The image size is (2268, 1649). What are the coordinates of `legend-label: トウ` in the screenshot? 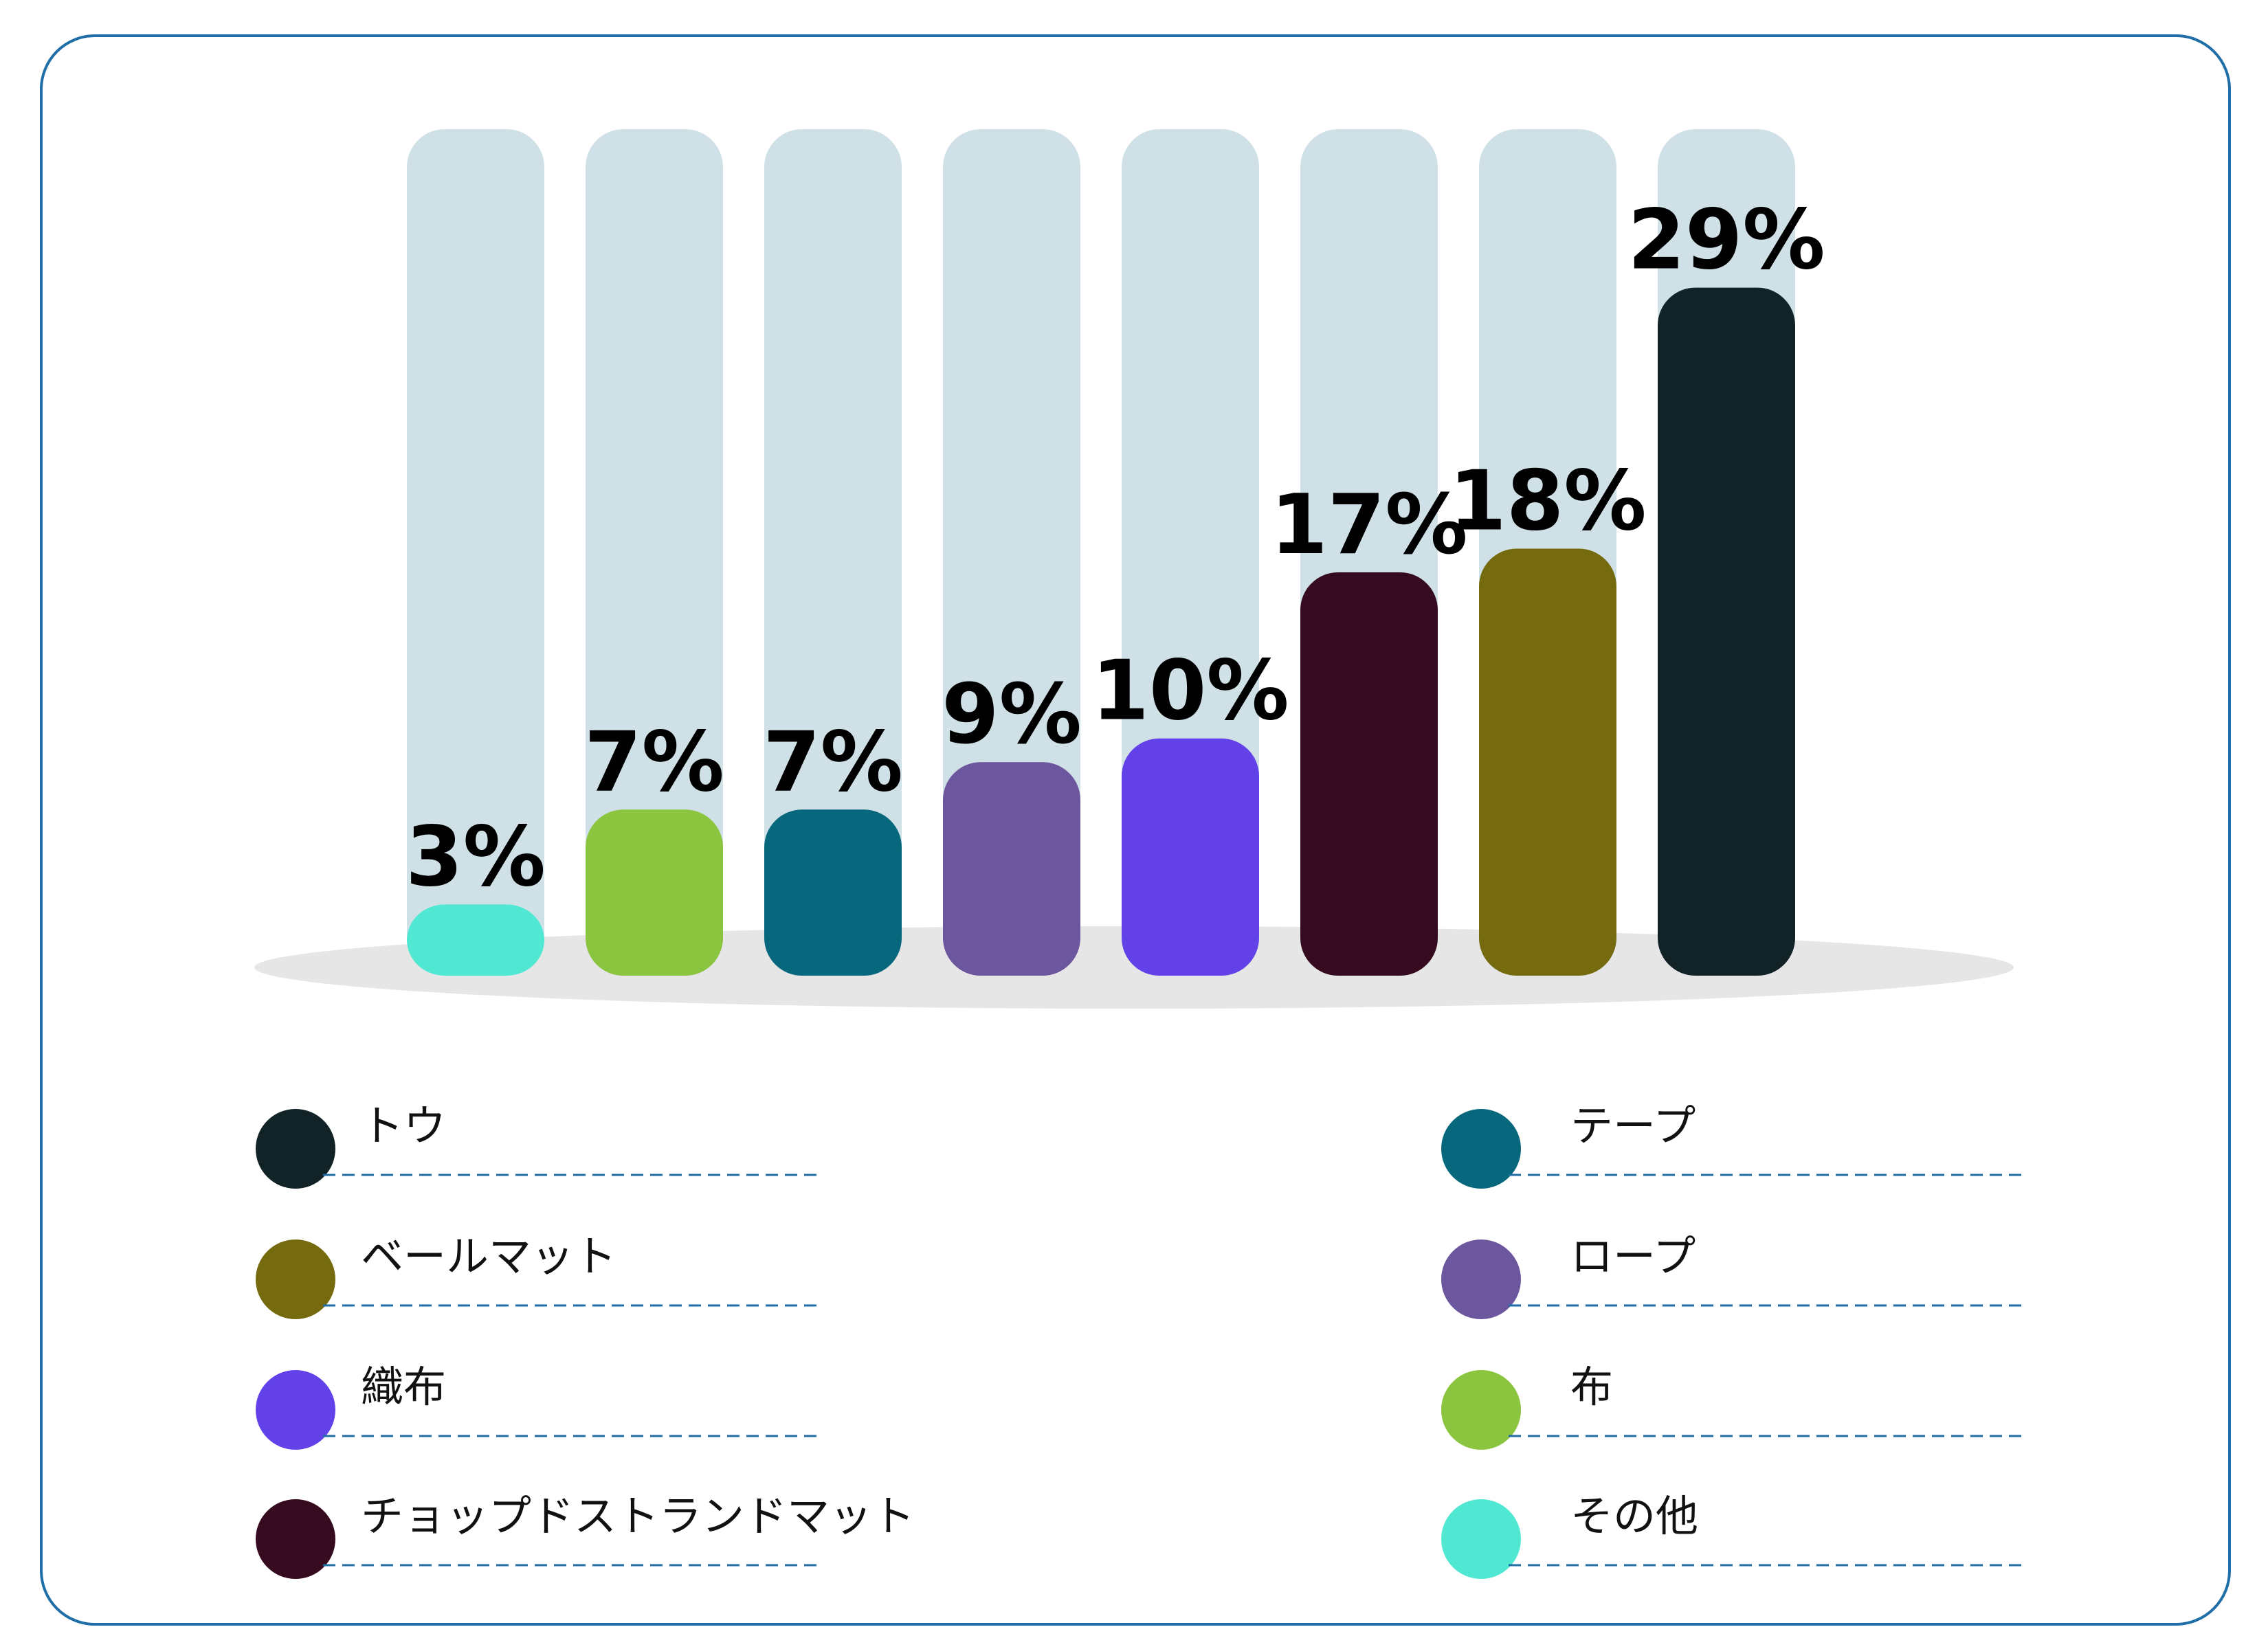 It's located at (404, 1126).